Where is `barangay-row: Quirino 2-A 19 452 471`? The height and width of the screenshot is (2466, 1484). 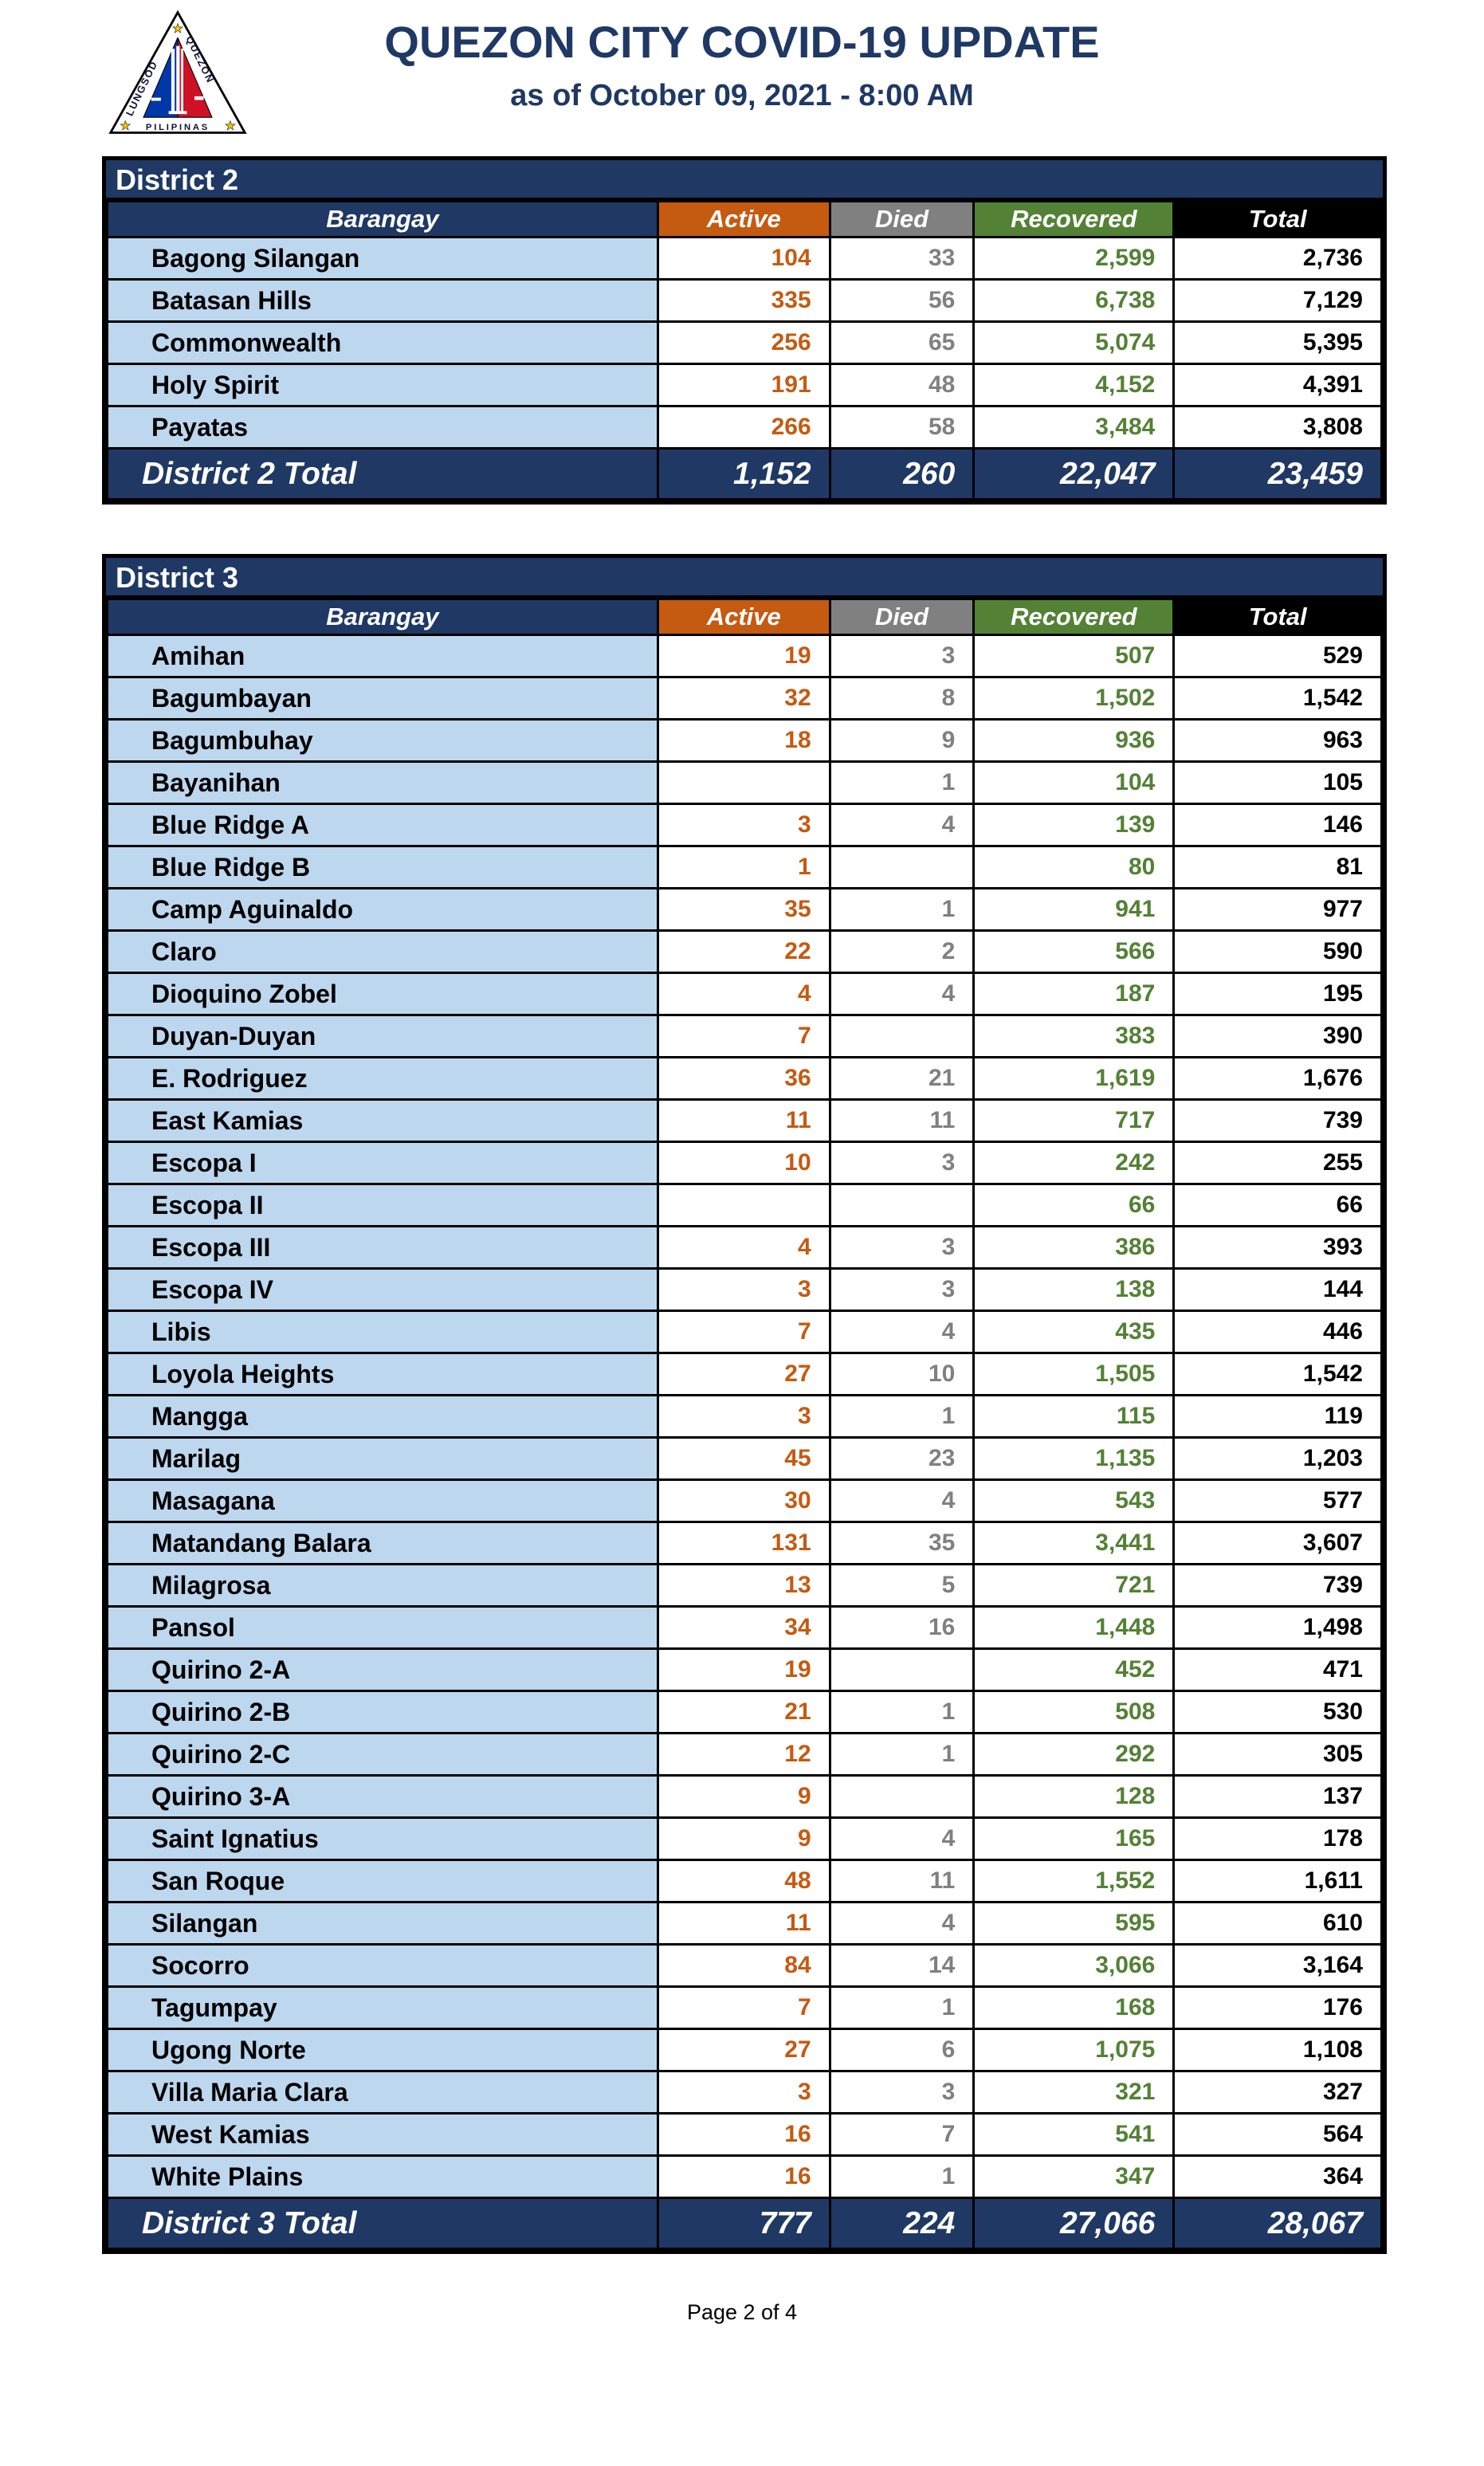 barangay-row: Quirino 2-A 19 452 471 is located at coordinates (744, 1669).